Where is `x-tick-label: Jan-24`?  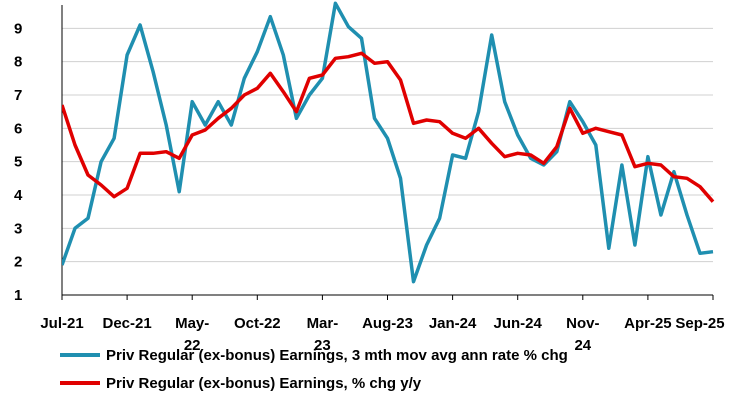
x-tick-label: Jan-24 is located at coordinates (453, 323).